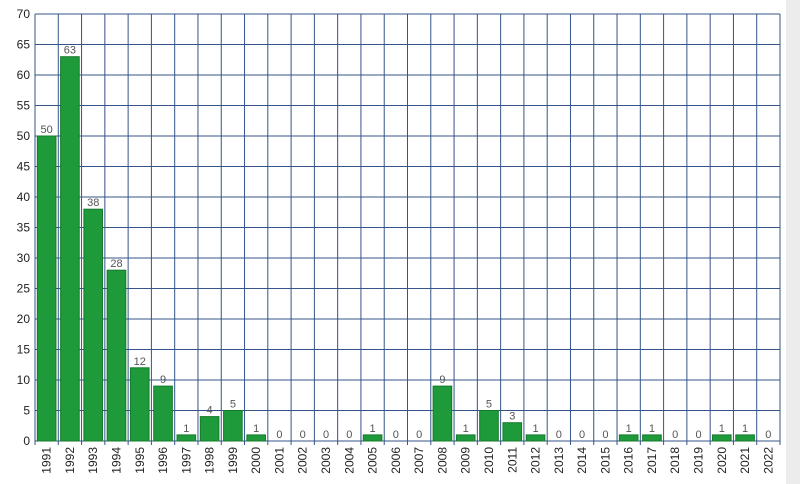  Describe the element at coordinates (24, 228) in the screenshot. I see `y-tick-label: 35` at that location.